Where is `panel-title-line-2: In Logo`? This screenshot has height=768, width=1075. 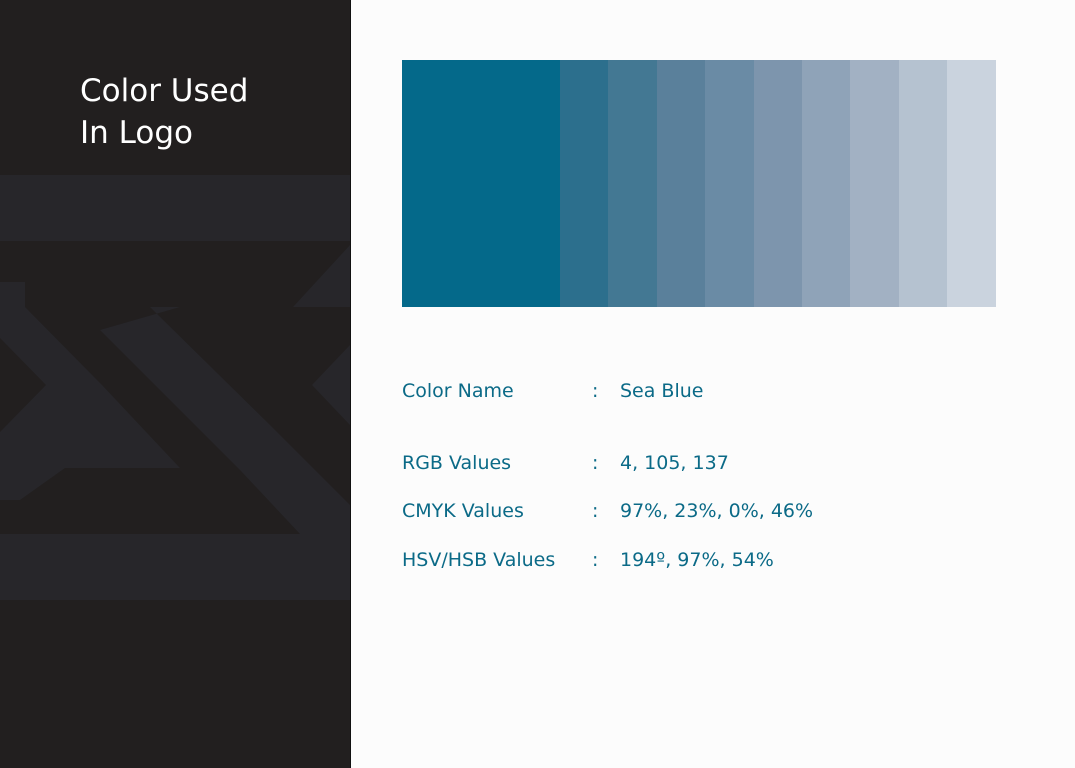
panel-title-line-2: In Logo is located at coordinates (136, 133).